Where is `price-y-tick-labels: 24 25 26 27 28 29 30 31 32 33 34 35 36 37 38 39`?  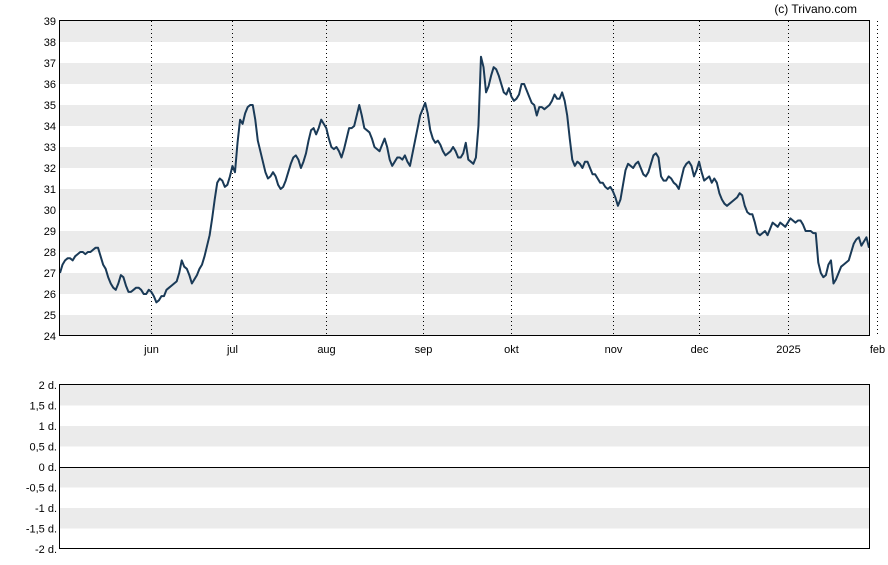
price-y-tick-labels: 24 25 26 27 28 29 30 31 32 33 34 35 36 37 38 39 is located at coordinates (50, 179).